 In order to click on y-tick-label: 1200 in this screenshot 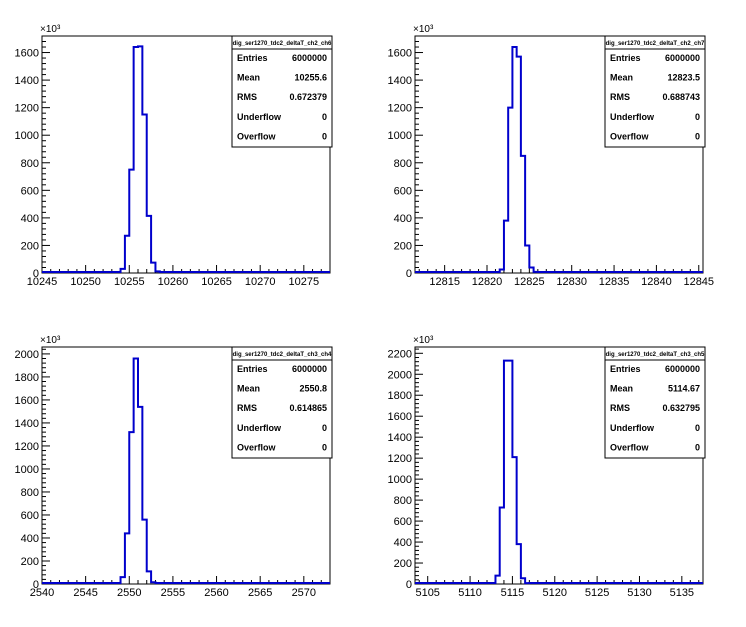, I will do `click(27, 109)`.